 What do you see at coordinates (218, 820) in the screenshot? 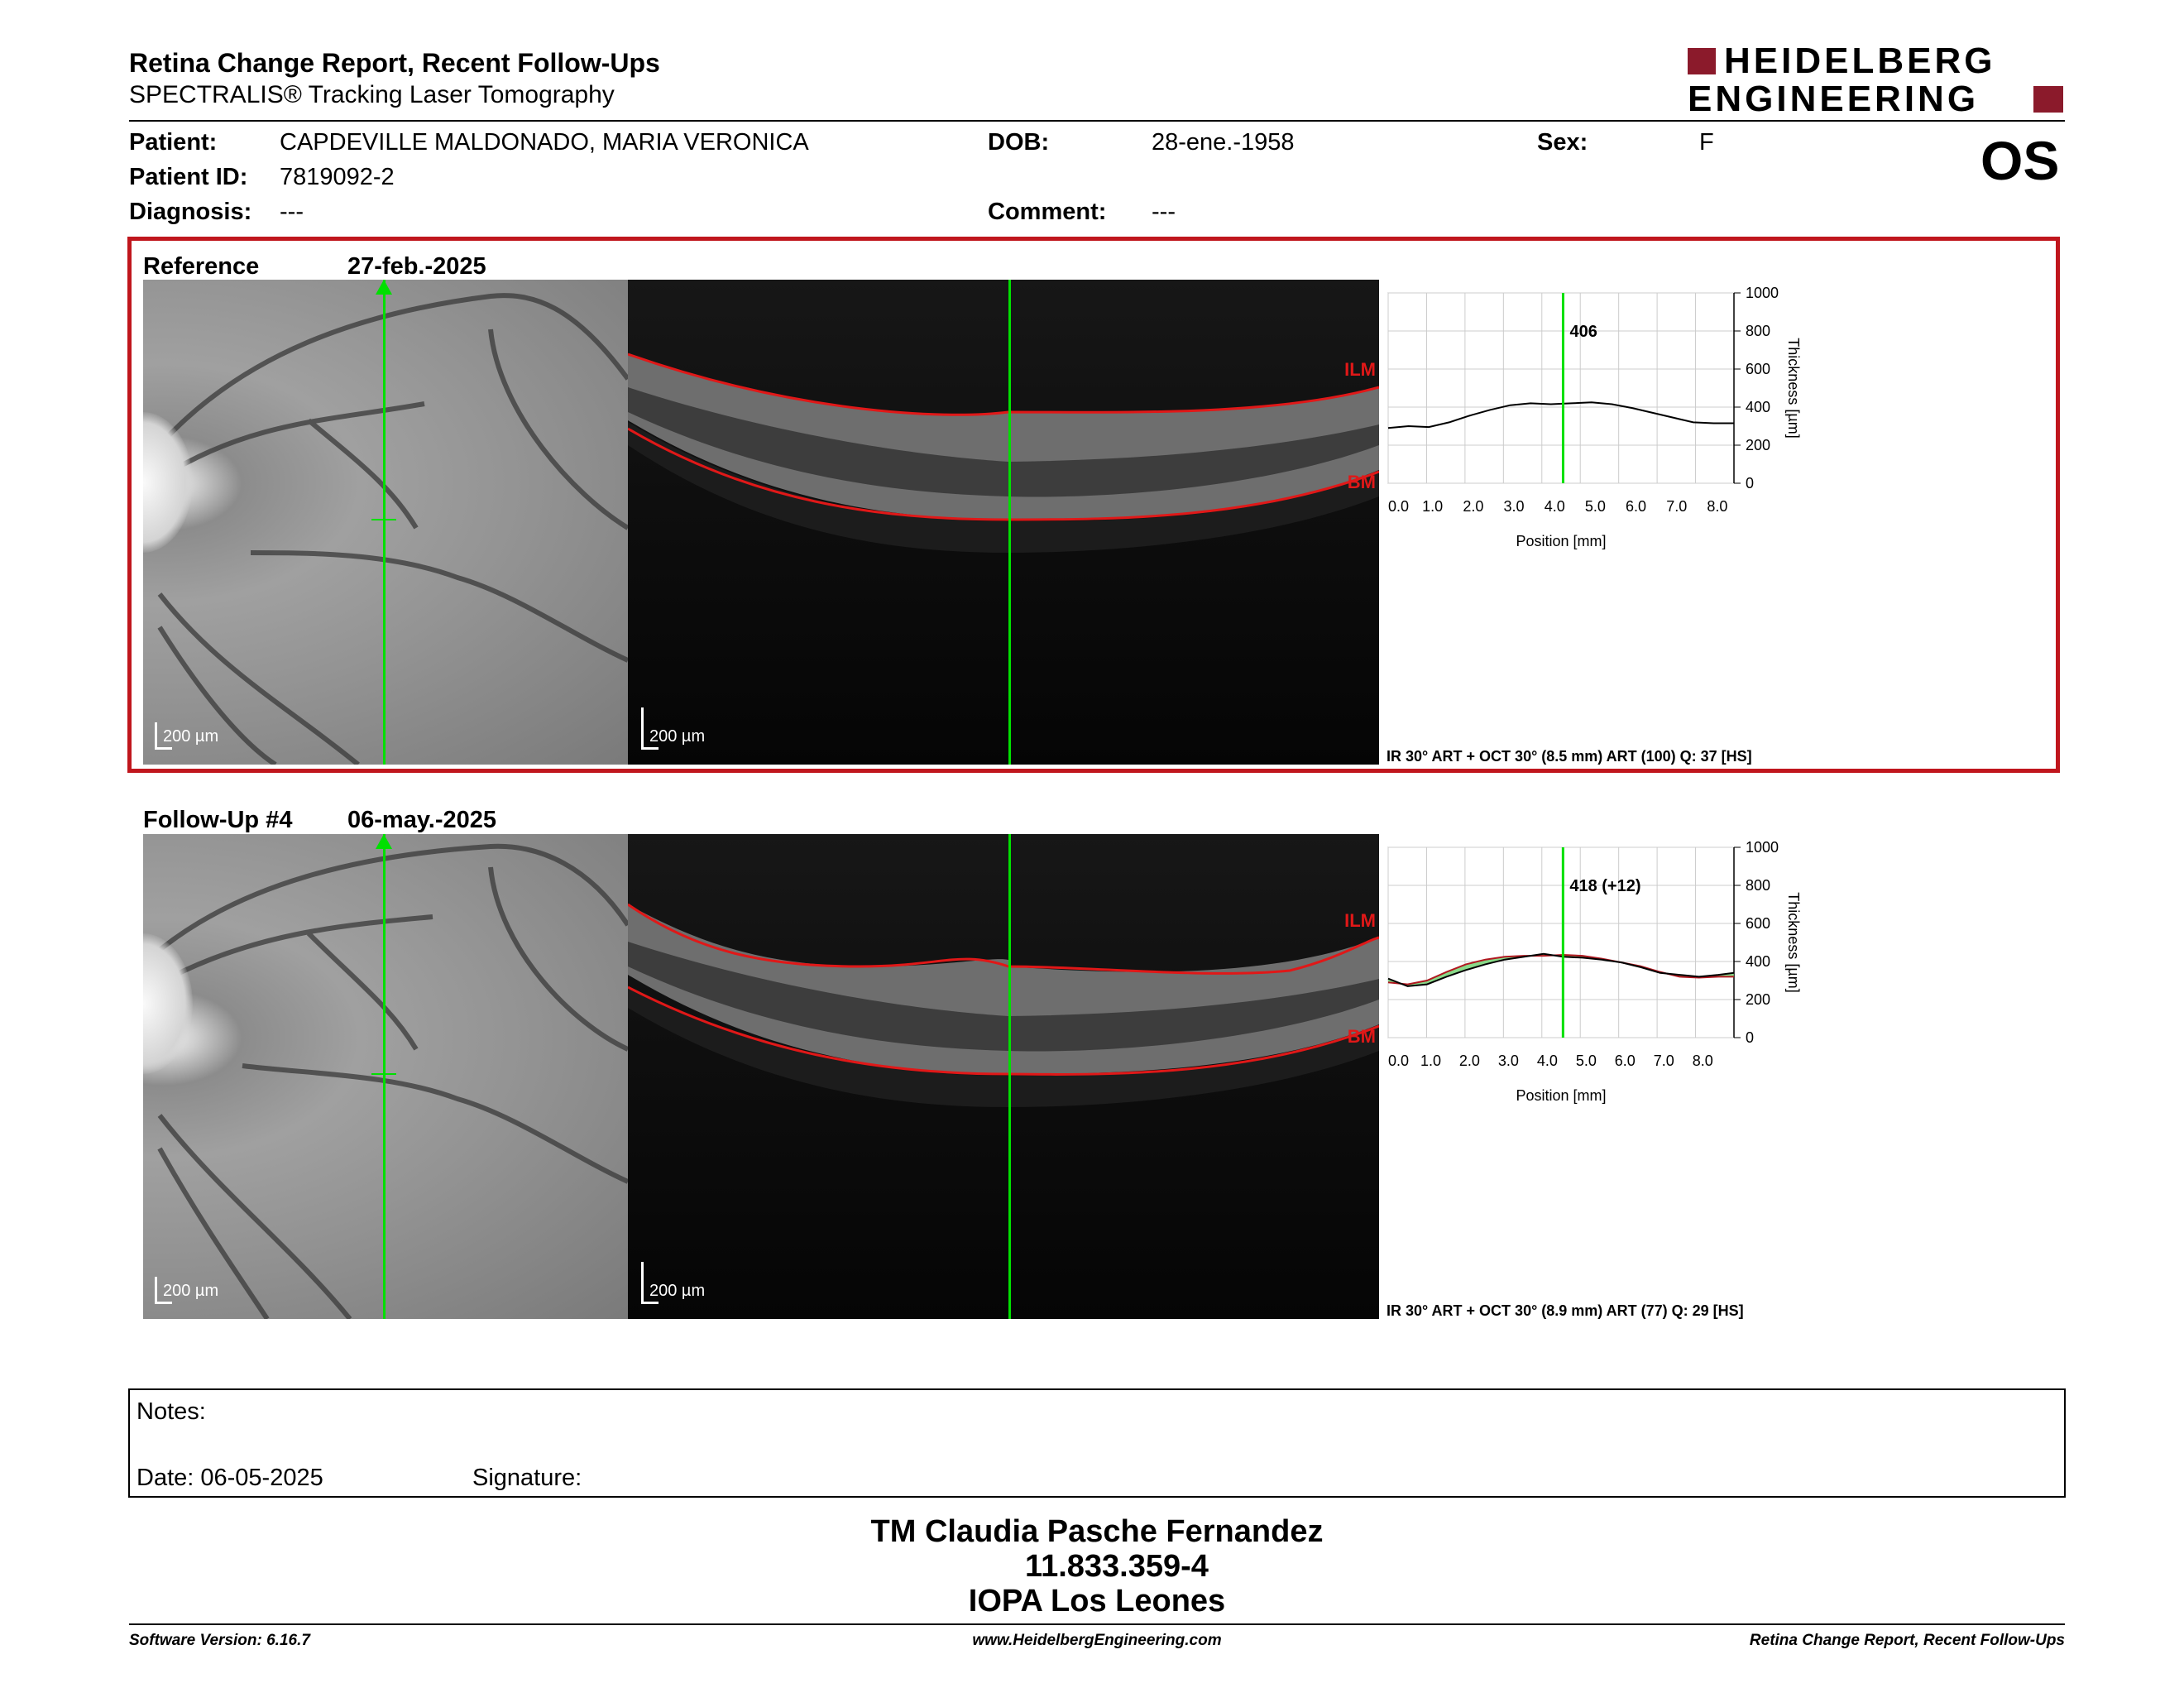
I see `exam-2-label: Follow-Up #4` at bounding box center [218, 820].